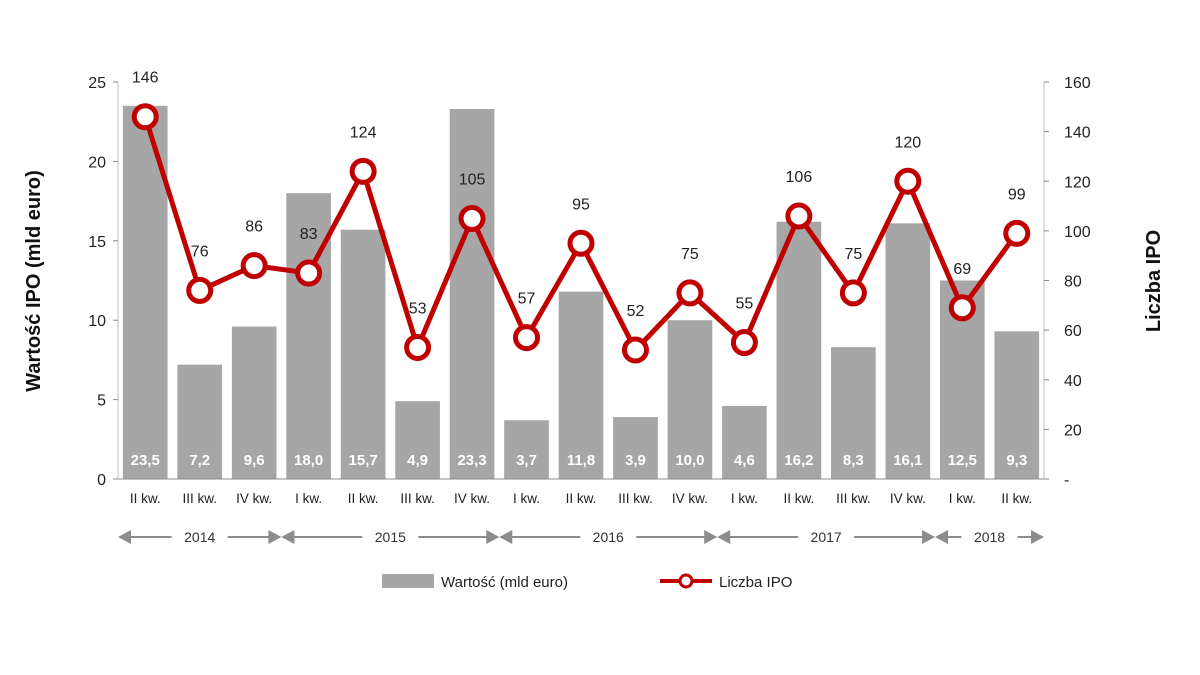 Image resolution: width=1200 pixels, height=675 pixels. Describe the element at coordinates (417, 460) in the screenshot. I see `bar-value-label: 4,9` at that location.